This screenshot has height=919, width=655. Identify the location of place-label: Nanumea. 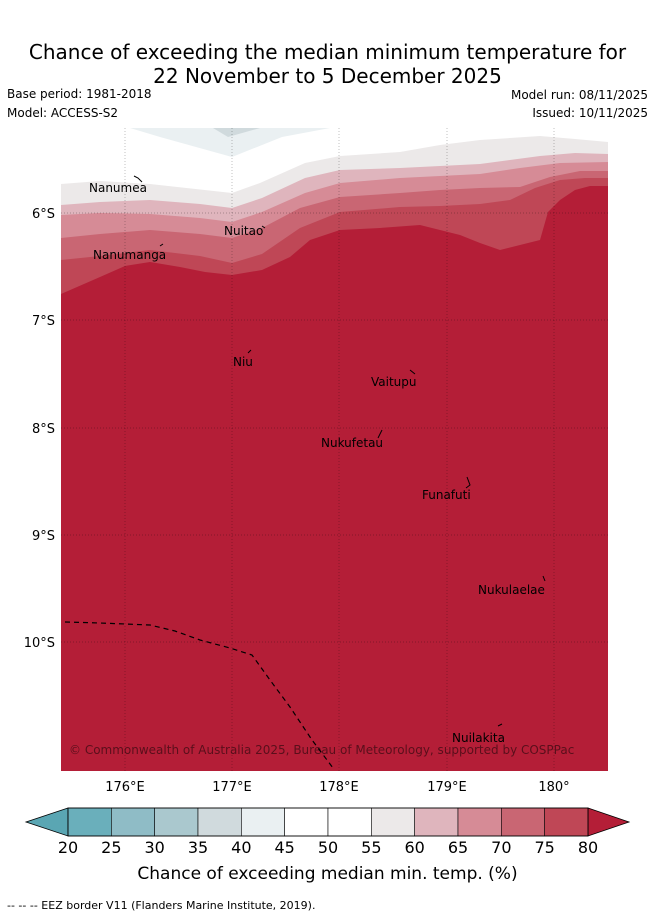
(118, 188).